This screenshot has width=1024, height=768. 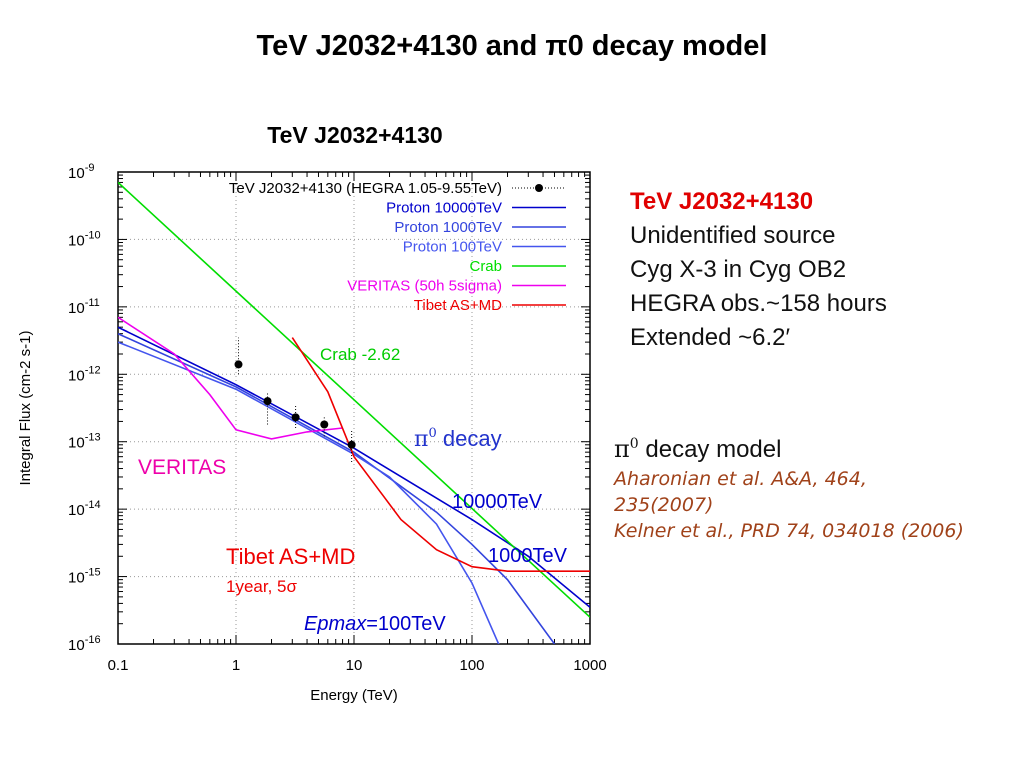 What do you see at coordinates (497, 502) in the screenshot?
I see `annotation-10000tev: 10000TeV` at bounding box center [497, 502].